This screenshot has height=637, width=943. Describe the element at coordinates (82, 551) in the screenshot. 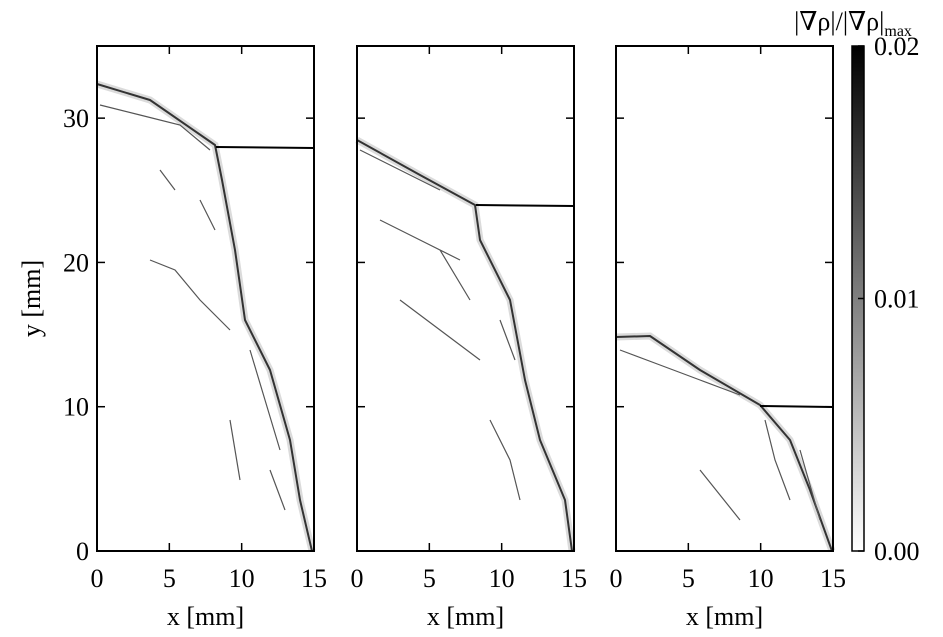

I see `y-tick-label: 0` at that location.